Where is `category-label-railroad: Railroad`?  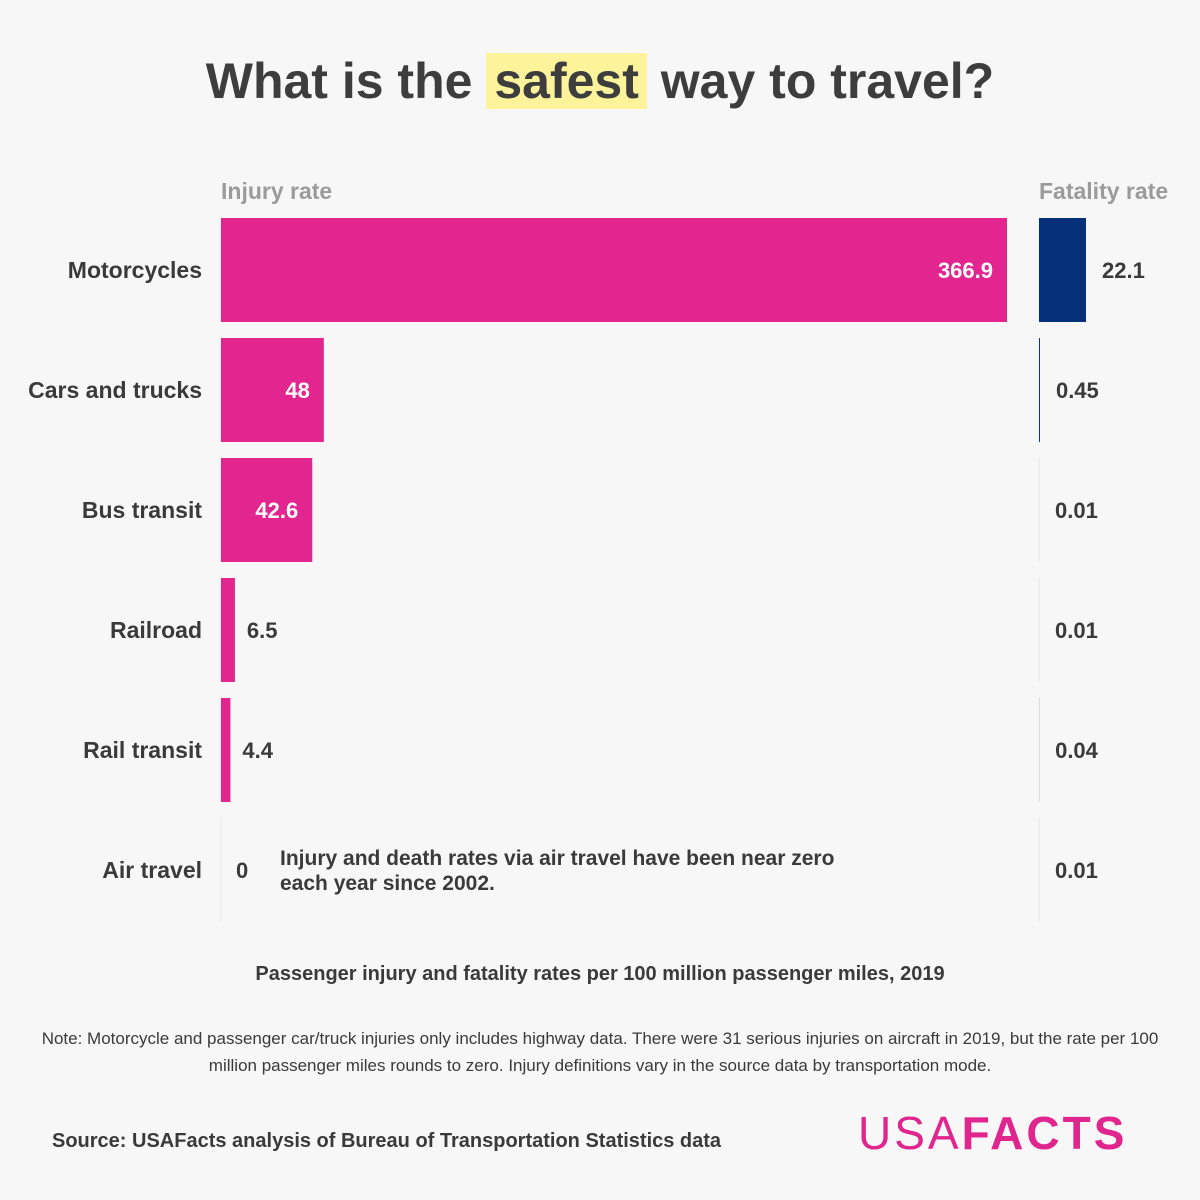 category-label-railroad: Railroad is located at coordinates (156, 630).